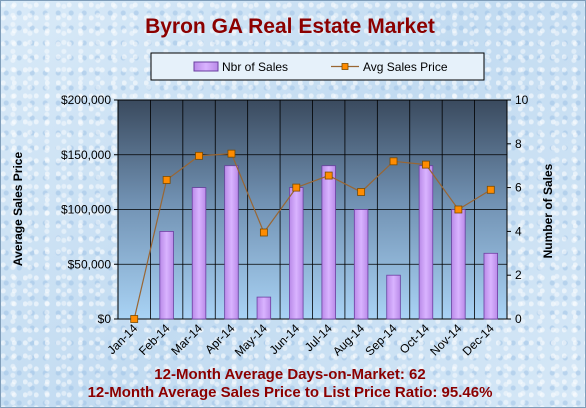 The image size is (586, 408). What do you see at coordinates (186, 339) in the screenshot?
I see `x-tick-label: Mar-14` at bounding box center [186, 339].